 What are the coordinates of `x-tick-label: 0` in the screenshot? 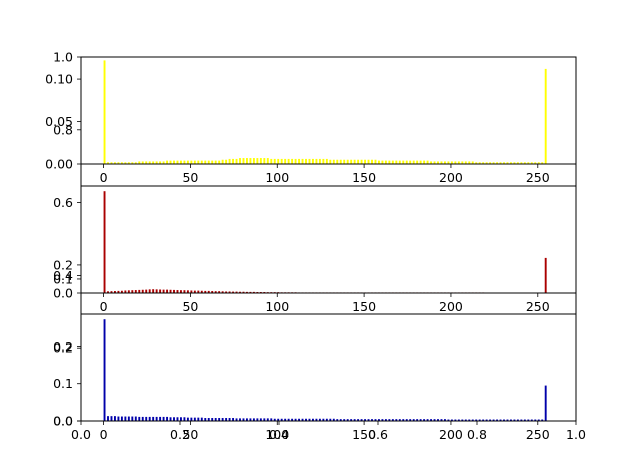 It's located at (104, 434).